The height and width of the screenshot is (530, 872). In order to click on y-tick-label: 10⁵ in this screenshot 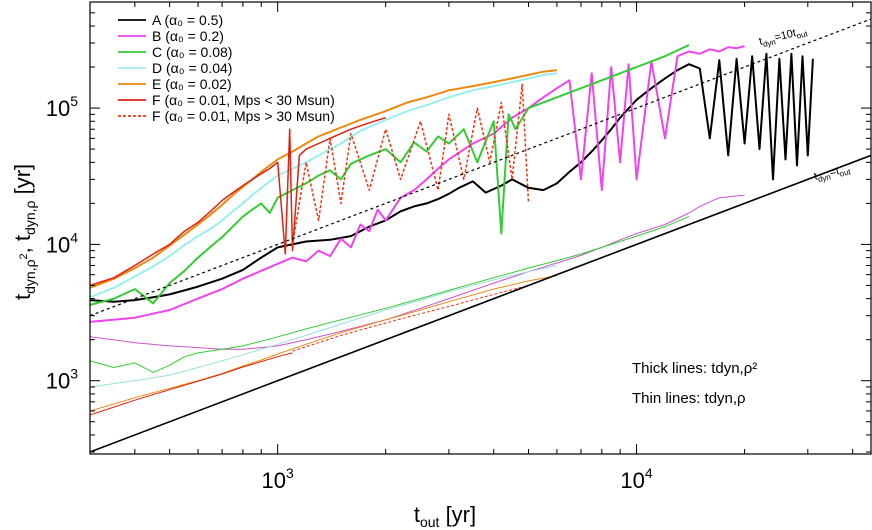, I will do `click(62, 107)`.